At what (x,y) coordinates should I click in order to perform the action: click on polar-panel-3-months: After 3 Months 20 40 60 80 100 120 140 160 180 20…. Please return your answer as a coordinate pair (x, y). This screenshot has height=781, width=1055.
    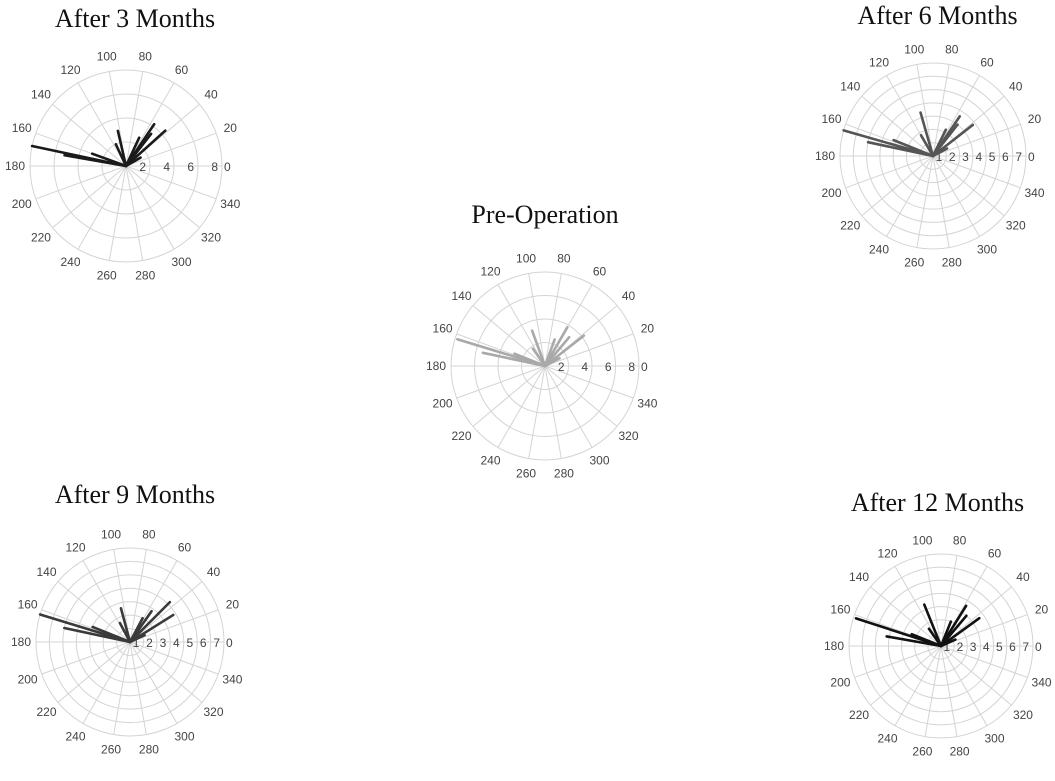
    Looking at the image, I should click on (127, 155).